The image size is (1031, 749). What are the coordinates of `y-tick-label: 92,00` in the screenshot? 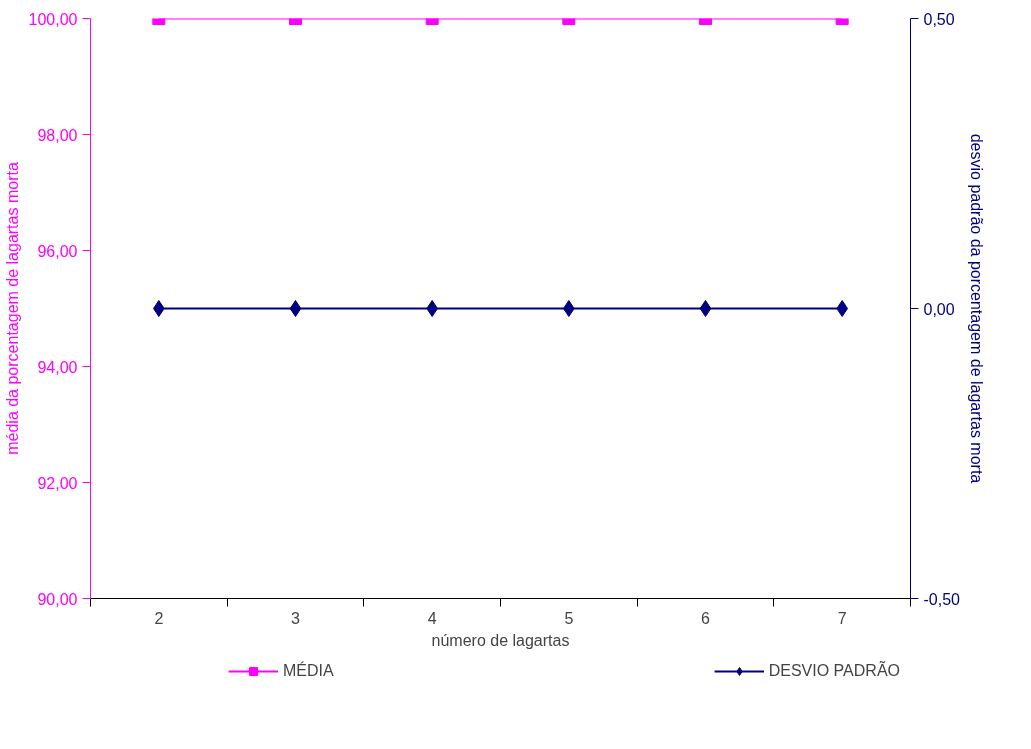 It's located at (57, 483).